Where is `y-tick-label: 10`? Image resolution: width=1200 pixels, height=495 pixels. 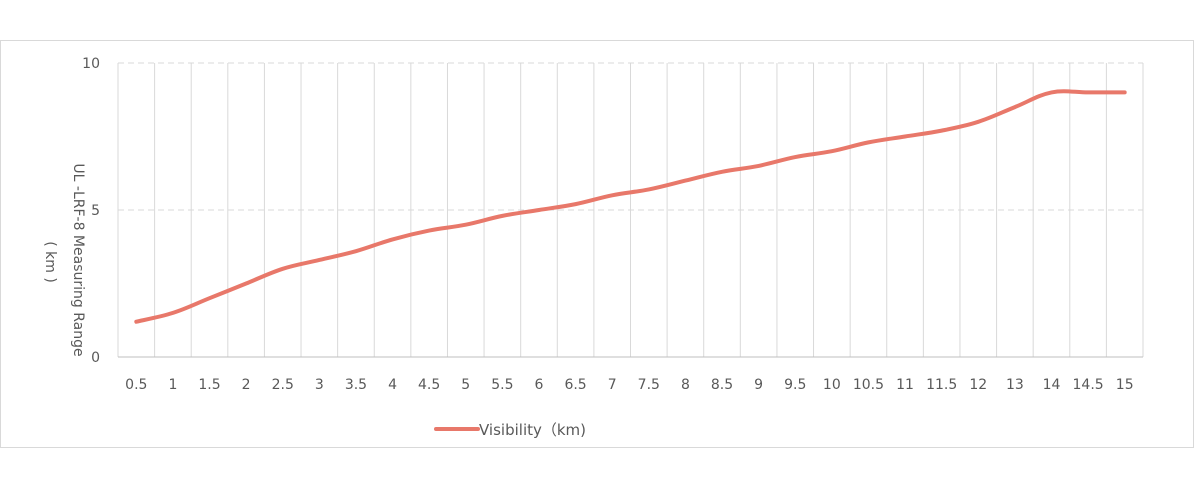 y-tick-label: 10 is located at coordinates (91, 64).